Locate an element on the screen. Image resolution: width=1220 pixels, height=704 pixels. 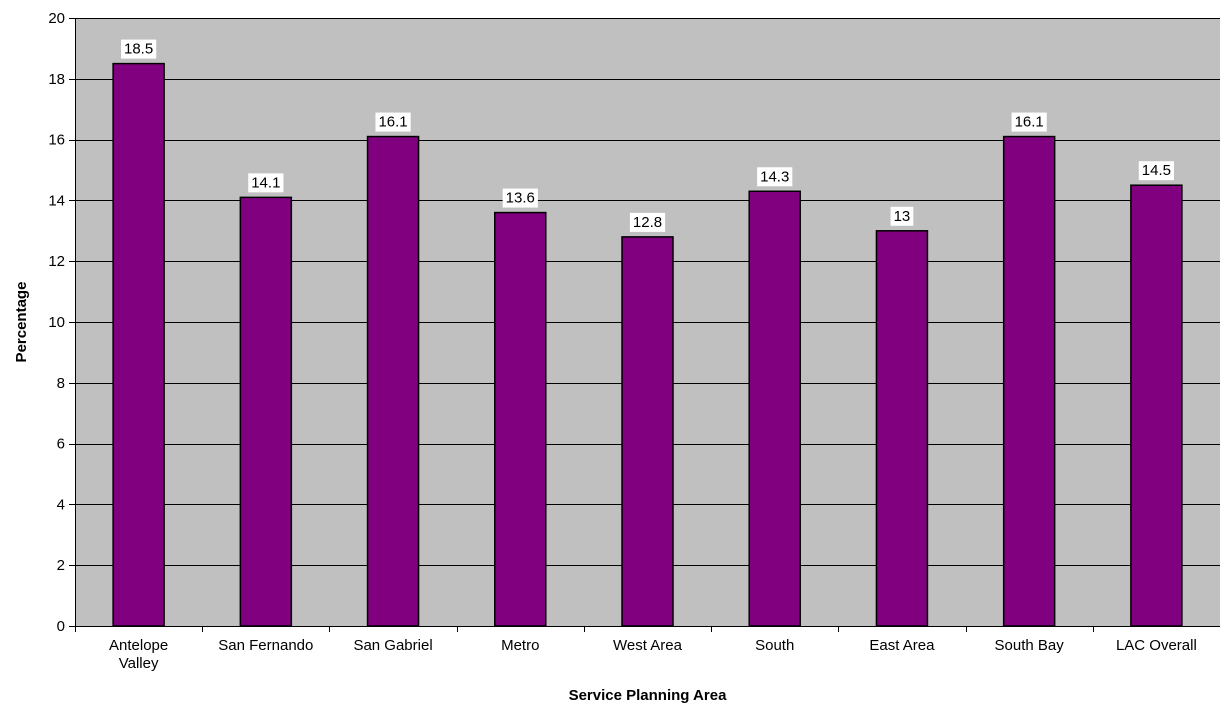
data-label: 18.5 is located at coordinates (139, 49).